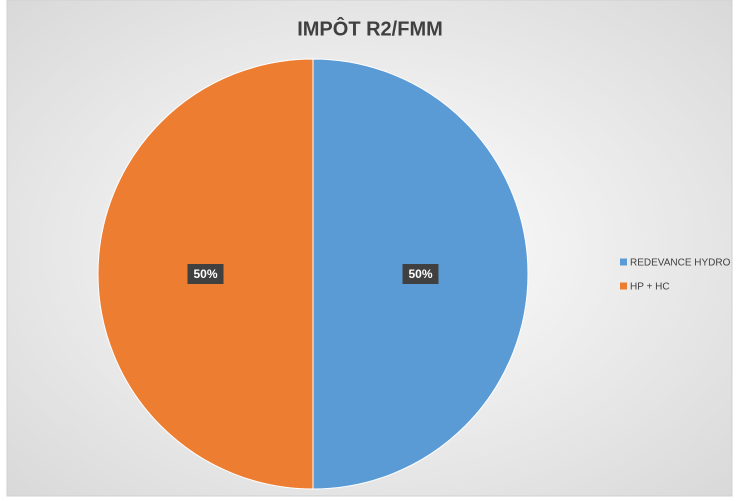 The width and height of the screenshot is (739, 501). Describe the element at coordinates (370, 28) in the screenshot. I see `chart-title: IMPÔT R2/FMM` at that location.